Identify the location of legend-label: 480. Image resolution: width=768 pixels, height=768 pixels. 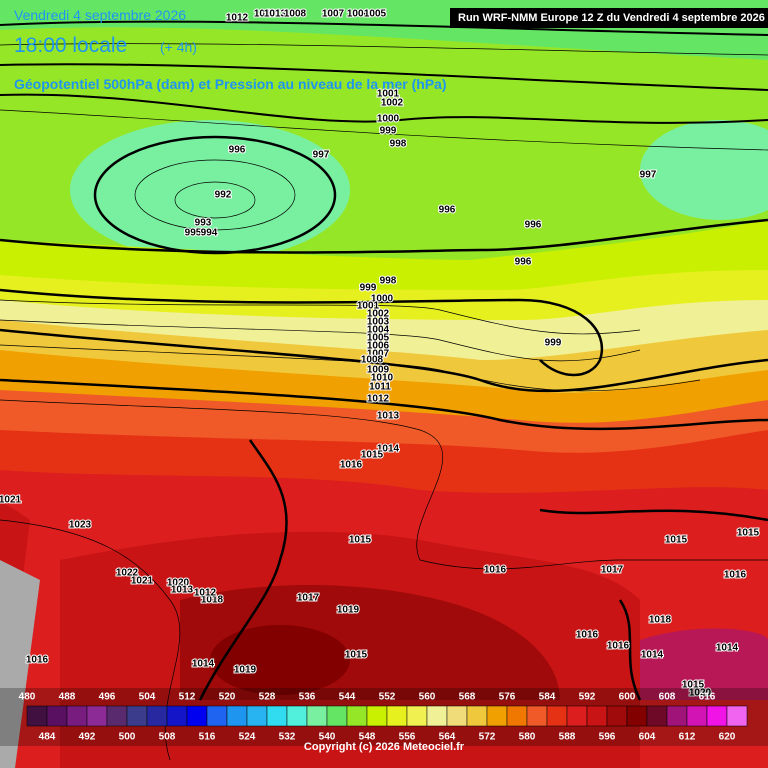
(27, 697).